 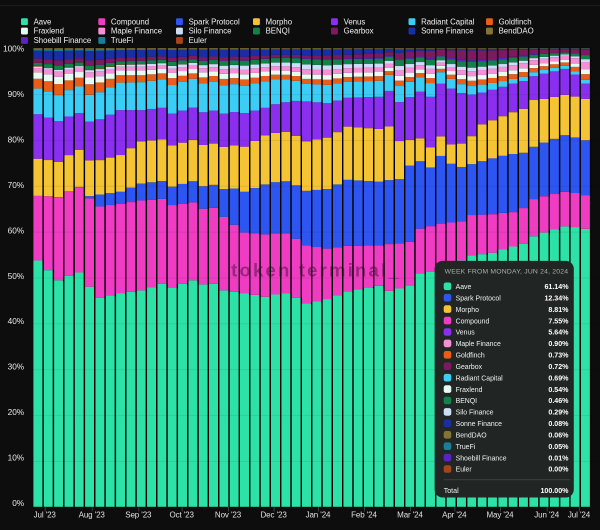 I want to click on svg-text: 0.90%, so click(x=558, y=344).